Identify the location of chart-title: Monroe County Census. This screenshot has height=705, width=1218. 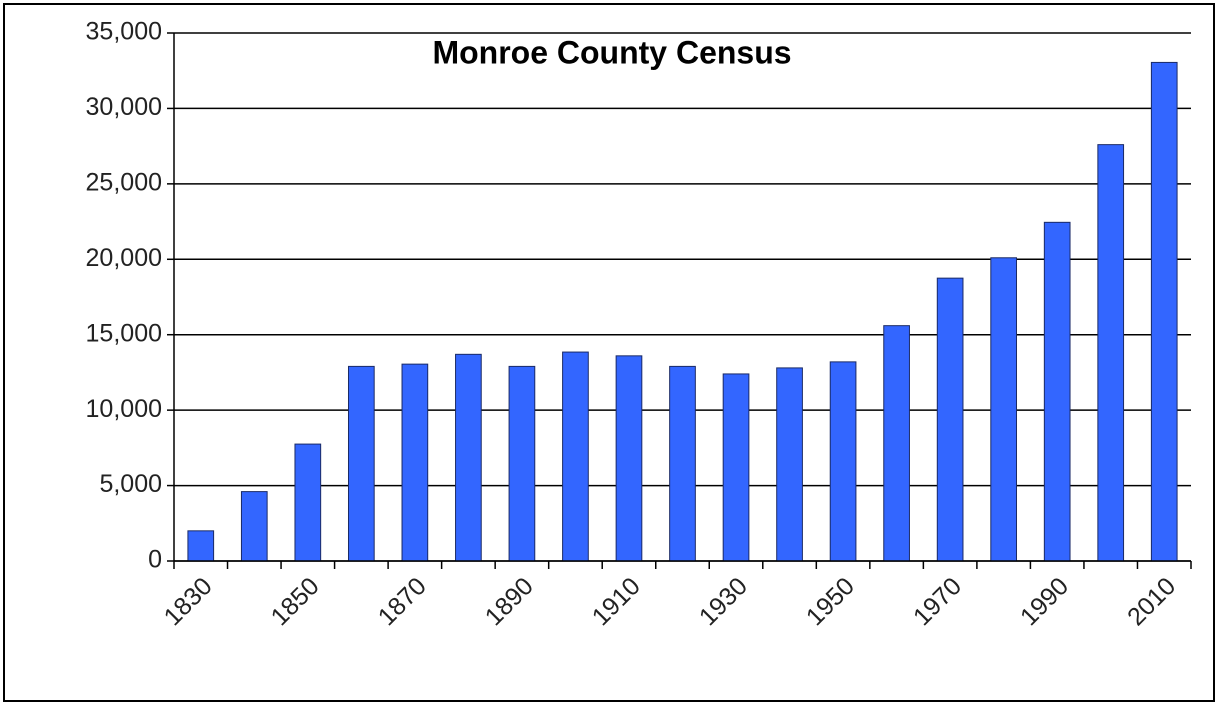
(611, 52).